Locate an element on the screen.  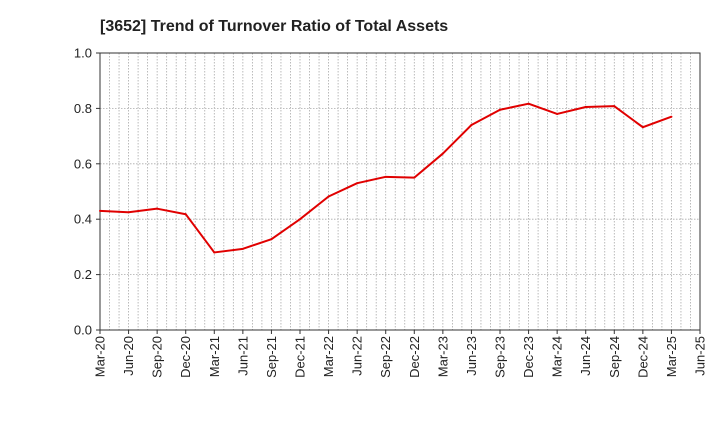
x-tick-label: Dec-24 is located at coordinates (642, 357).